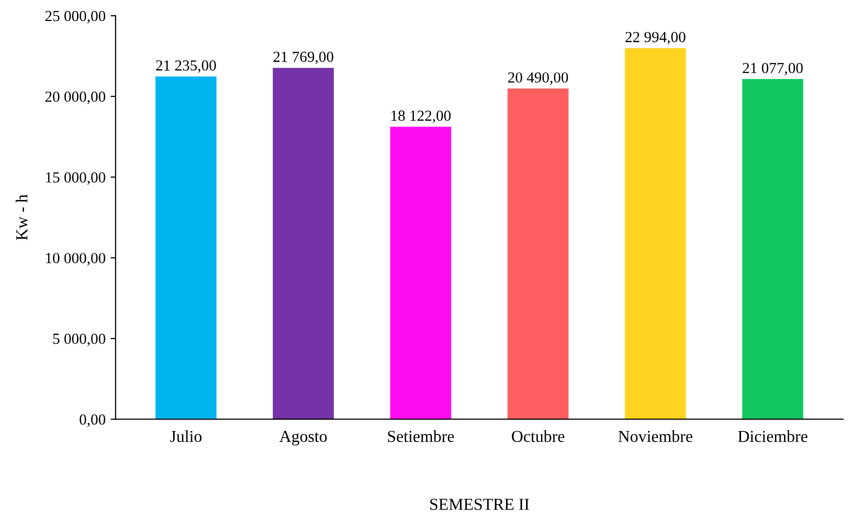 This screenshot has width=856, height=524. Describe the element at coordinates (656, 38) in the screenshot. I see `data-label: 22 994,00` at that location.